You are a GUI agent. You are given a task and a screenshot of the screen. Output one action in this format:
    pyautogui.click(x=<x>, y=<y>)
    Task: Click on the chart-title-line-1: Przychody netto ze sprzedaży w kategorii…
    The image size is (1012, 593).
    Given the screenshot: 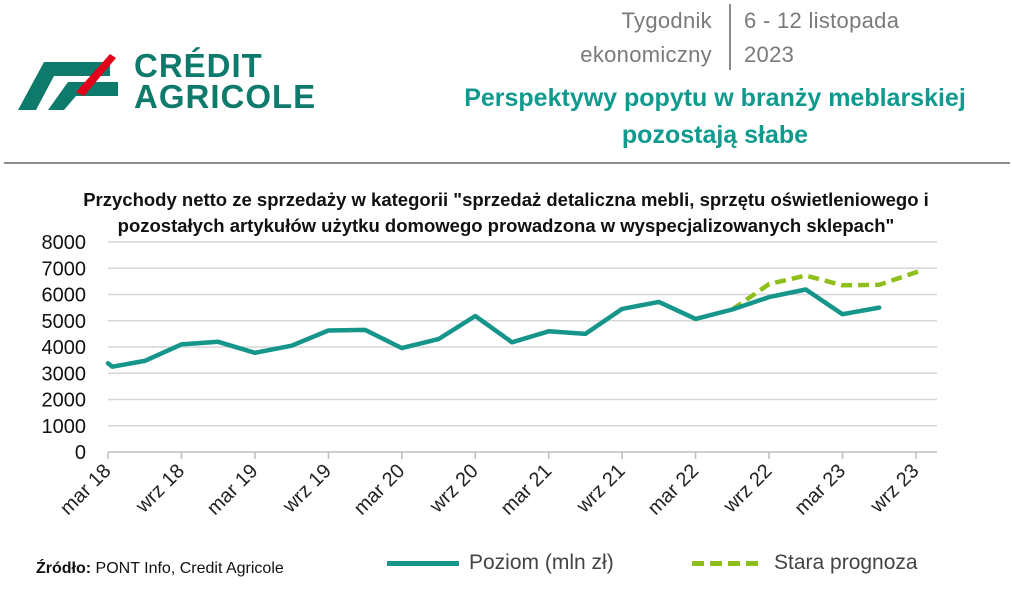 What is the action you would take?
    pyautogui.click(x=506, y=199)
    